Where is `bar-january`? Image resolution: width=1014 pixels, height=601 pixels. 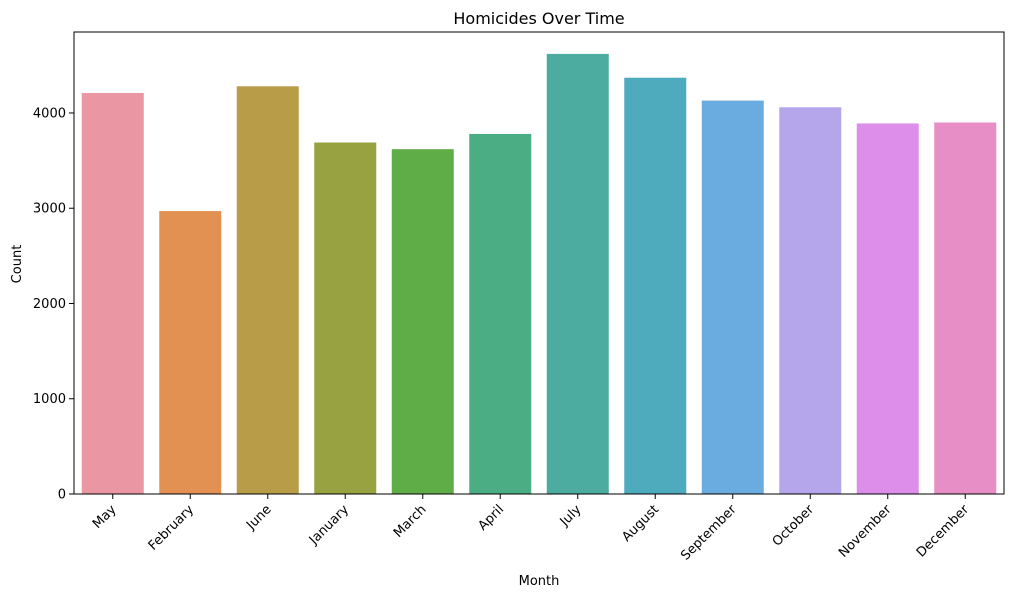 bar-january is located at coordinates (345, 318).